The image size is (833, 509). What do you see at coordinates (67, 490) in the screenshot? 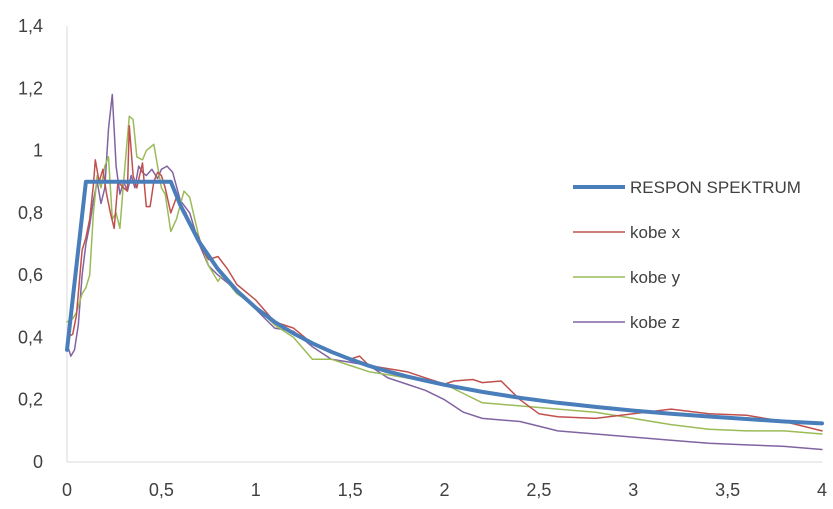
I see `x-tick-label: 0` at bounding box center [67, 490].